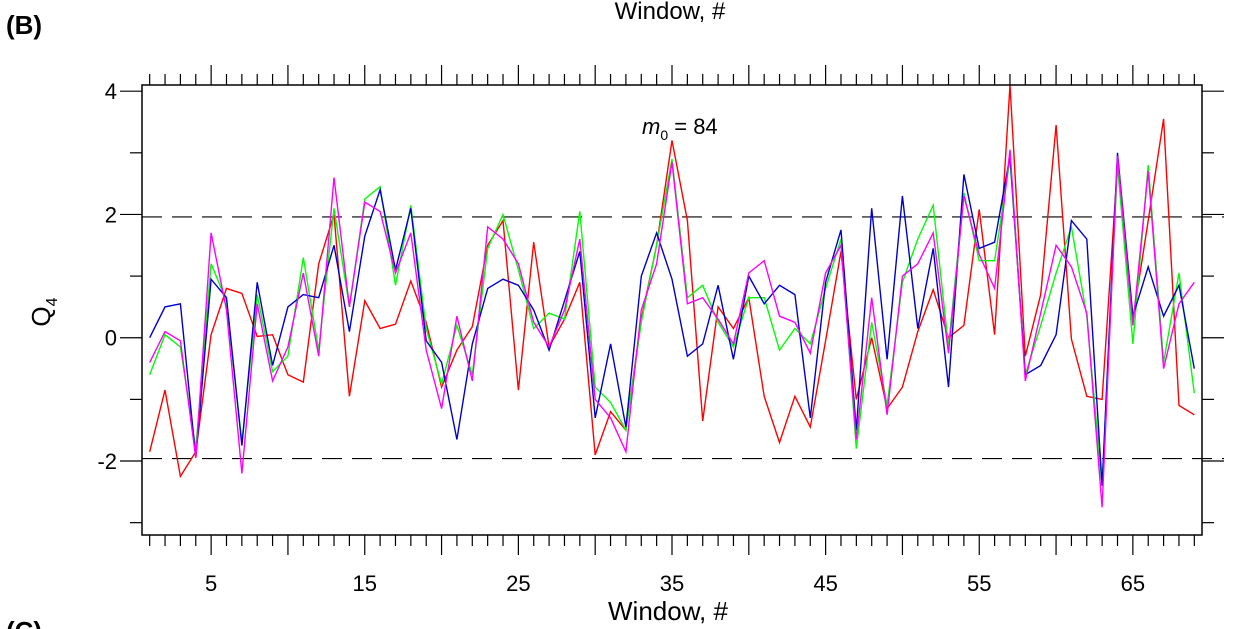 This screenshot has height=629, width=1234. Describe the element at coordinates (111, 214) in the screenshot. I see `y-tick-label: 2` at that location.